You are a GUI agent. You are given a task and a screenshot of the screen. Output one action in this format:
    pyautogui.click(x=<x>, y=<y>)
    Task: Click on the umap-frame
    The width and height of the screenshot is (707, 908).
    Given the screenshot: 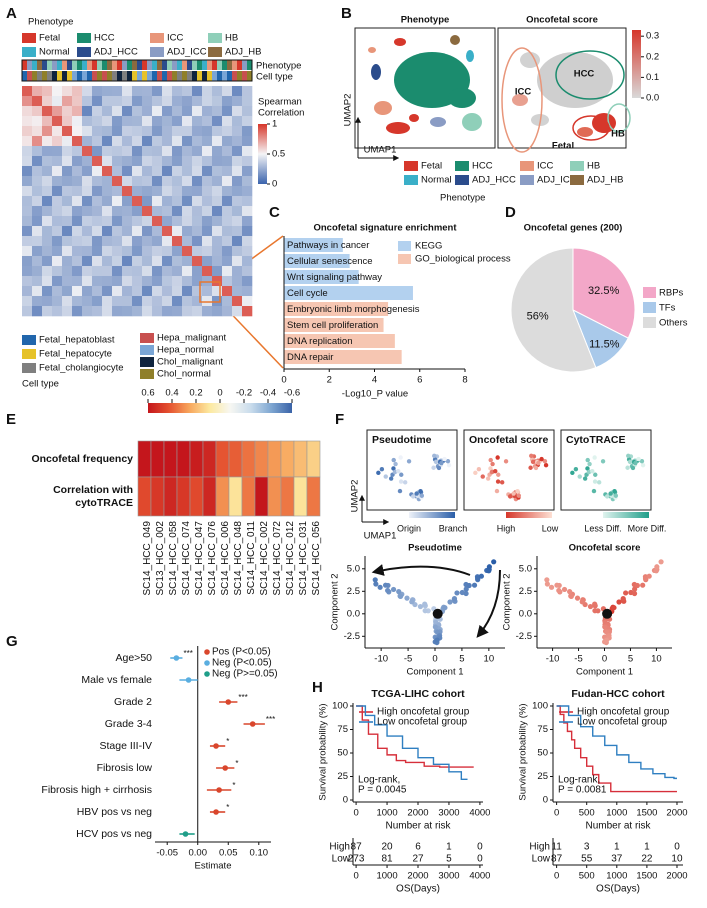 What is the action you would take?
    pyautogui.click(x=562, y=88)
    